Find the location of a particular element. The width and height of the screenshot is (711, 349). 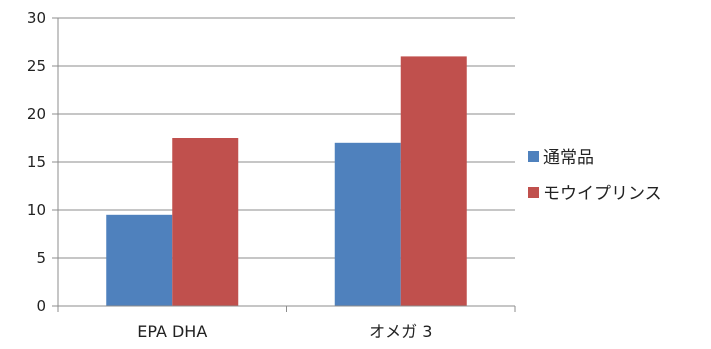

y-tick-label: 0 is located at coordinates (41, 306).